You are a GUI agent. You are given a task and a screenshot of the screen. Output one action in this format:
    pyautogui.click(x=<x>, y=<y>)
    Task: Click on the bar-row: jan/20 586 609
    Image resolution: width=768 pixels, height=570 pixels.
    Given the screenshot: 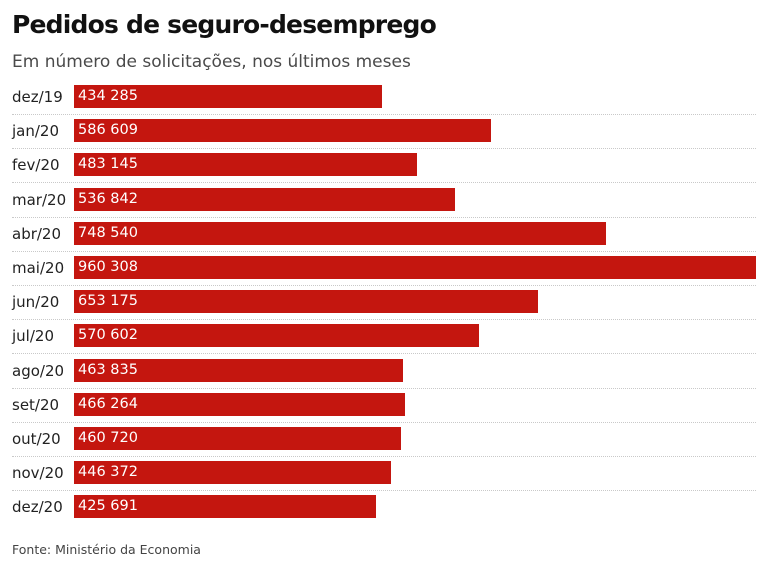 What is the action you would take?
    pyautogui.click(x=384, y=132)
    